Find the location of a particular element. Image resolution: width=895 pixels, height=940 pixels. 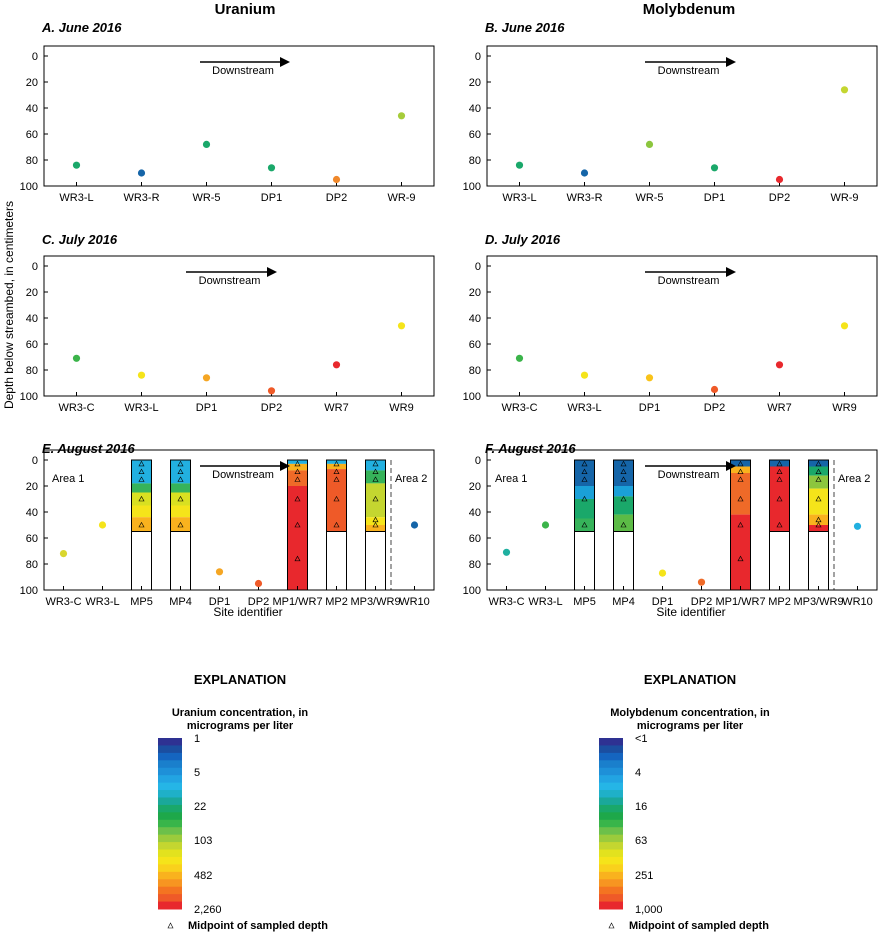

profile-mp1-wr7 is located at coordinates (297, 525).